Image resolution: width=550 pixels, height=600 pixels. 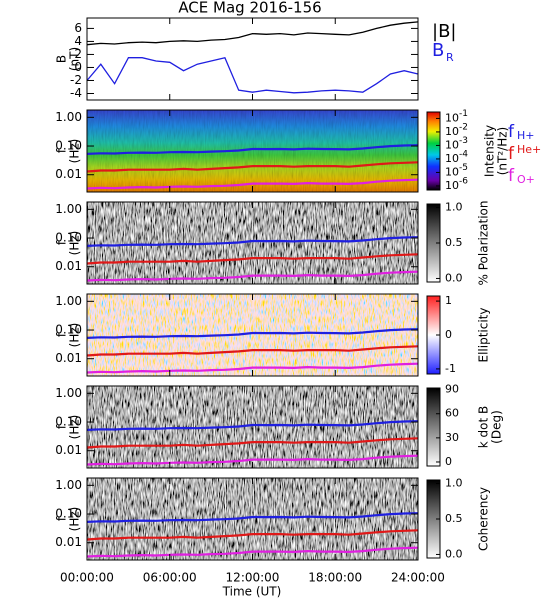 What do you see at coordinates (335, 578) in the screenshot?
I see `x-tick-label: 18:00:00` at bounding box center [335, 578].